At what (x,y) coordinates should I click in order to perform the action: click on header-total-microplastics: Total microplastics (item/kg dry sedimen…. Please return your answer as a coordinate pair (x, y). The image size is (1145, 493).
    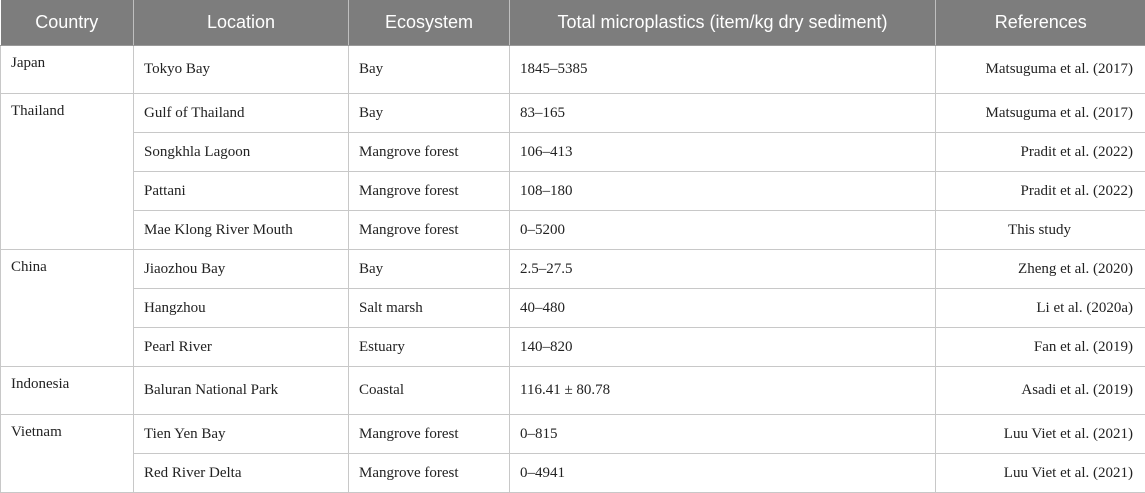
    Looking at the image, I should click on (723, 23).